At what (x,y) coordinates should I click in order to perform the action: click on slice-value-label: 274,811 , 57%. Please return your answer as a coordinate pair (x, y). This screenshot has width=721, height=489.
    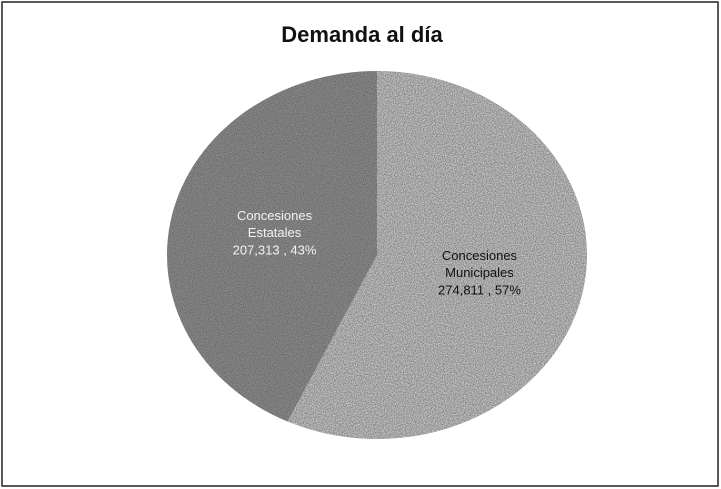
    Looking at the image, I should click on (479, 290).